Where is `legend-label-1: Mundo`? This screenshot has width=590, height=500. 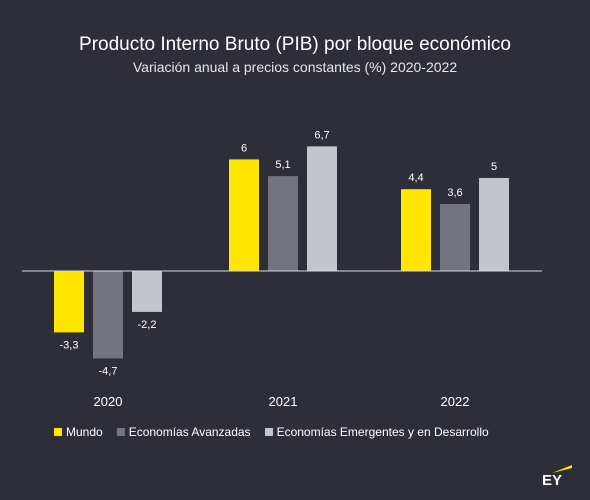
legend-label-1: Mundo is located at coordinates (84, 432).